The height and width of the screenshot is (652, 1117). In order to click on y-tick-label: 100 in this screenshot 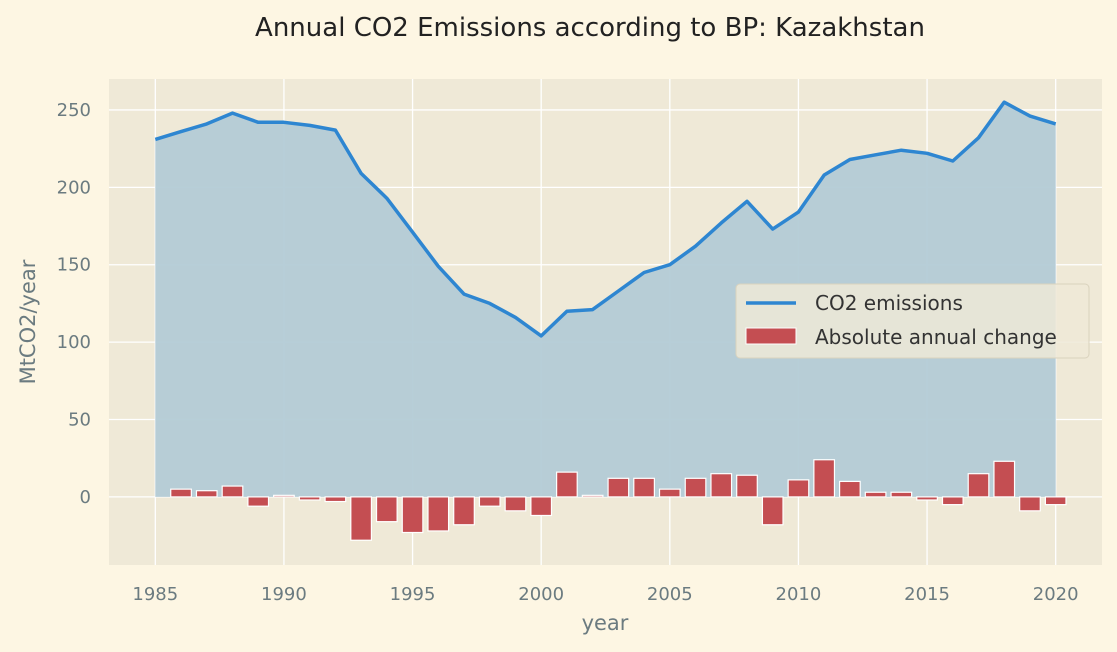, I will do `click(74, 342)`.